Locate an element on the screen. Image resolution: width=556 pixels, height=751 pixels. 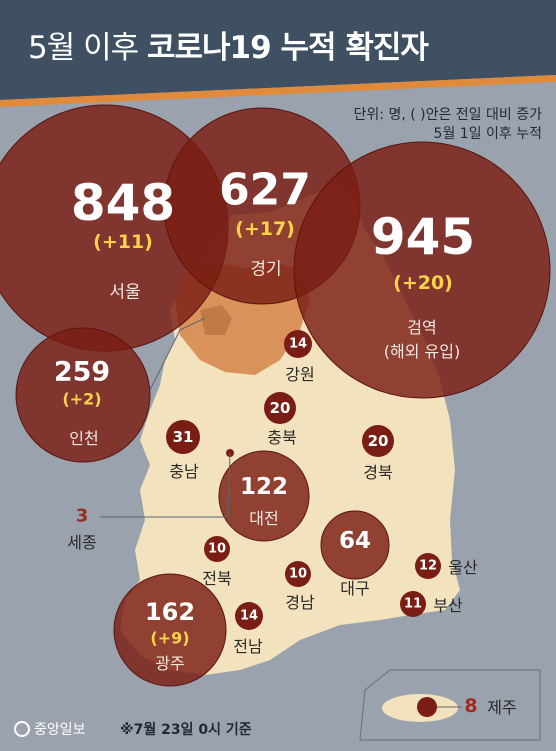
seoul-count: 848 is located at coordinates (123, 203).